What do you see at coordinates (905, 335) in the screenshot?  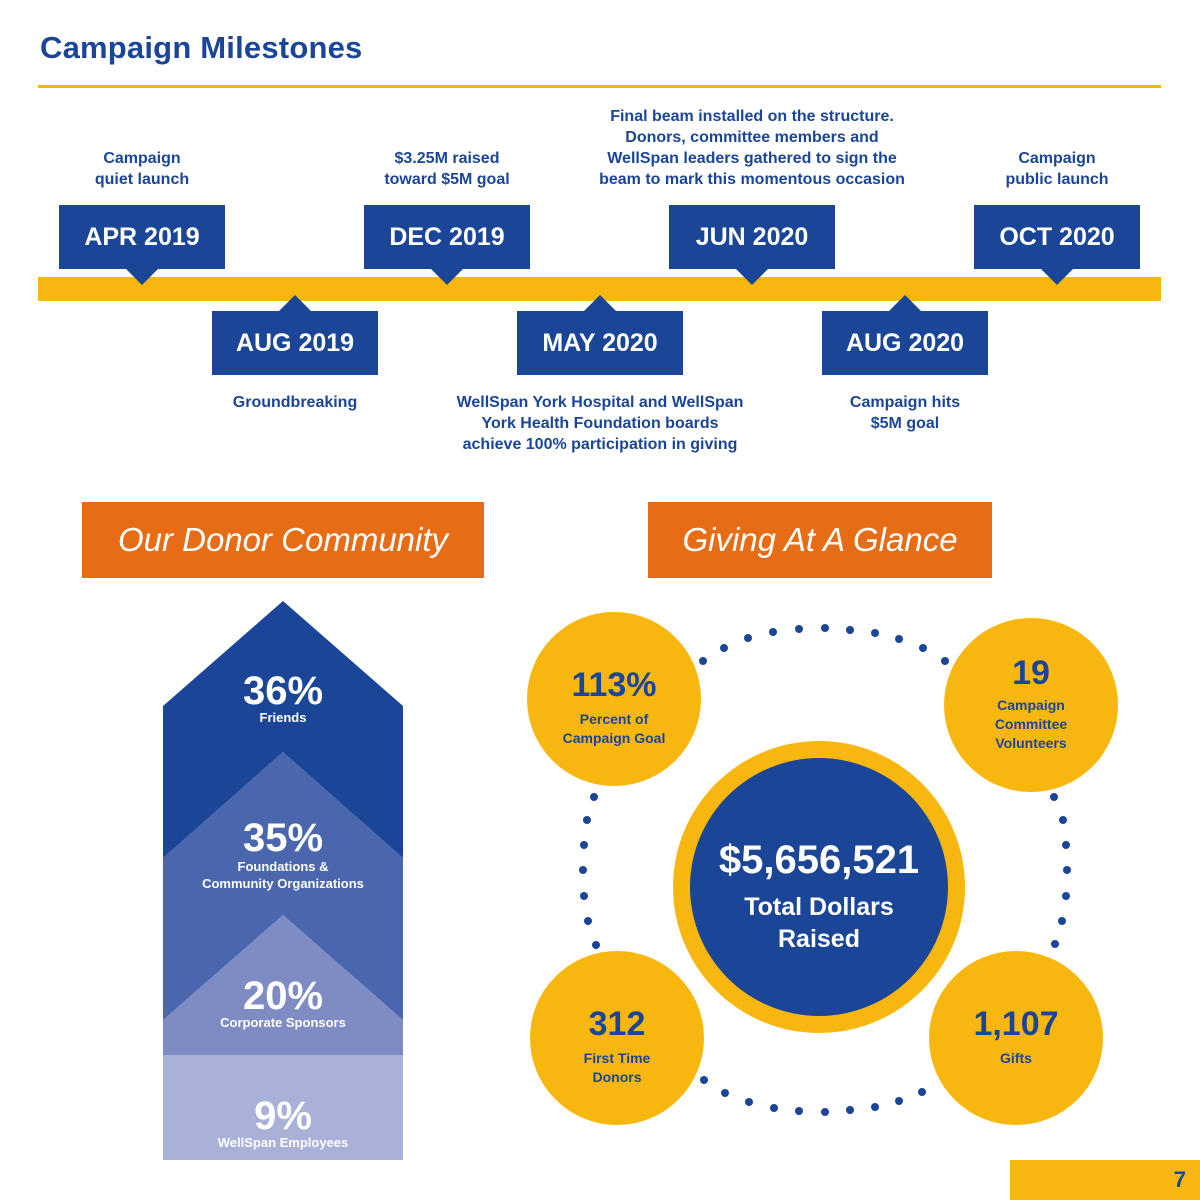 I see `milestone-aug-2020: AUG 2020` at bounding box center [905, 335].